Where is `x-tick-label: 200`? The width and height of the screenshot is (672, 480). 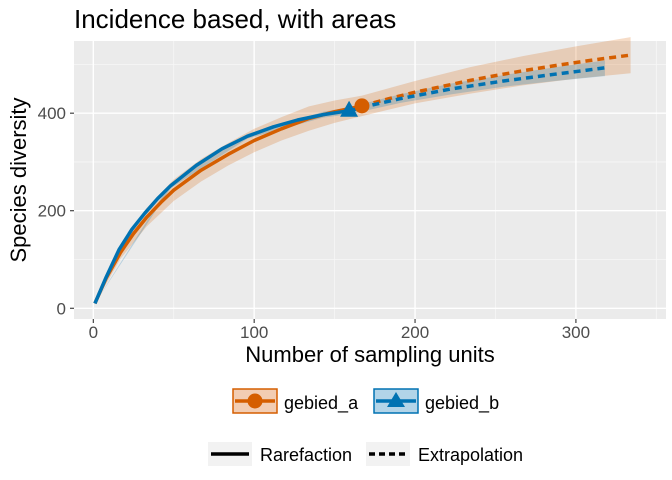
x-tick-label: 200 is located at coordinates (415, 332).